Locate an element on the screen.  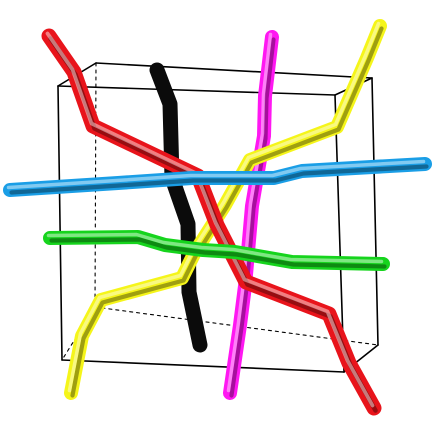
blue-rod-highlight is located at coordinates (216, 174).